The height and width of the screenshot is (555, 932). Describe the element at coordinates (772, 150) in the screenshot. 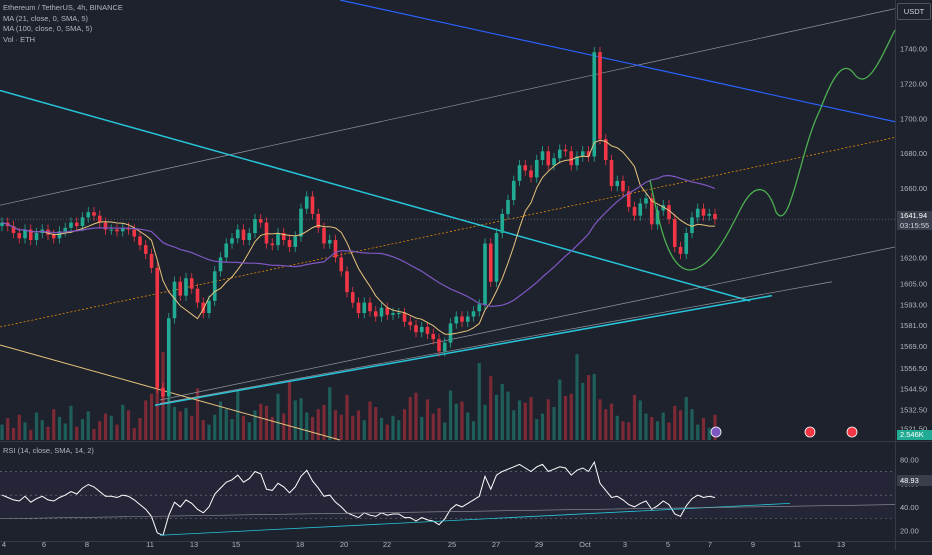

I see `projection-path` at that location.